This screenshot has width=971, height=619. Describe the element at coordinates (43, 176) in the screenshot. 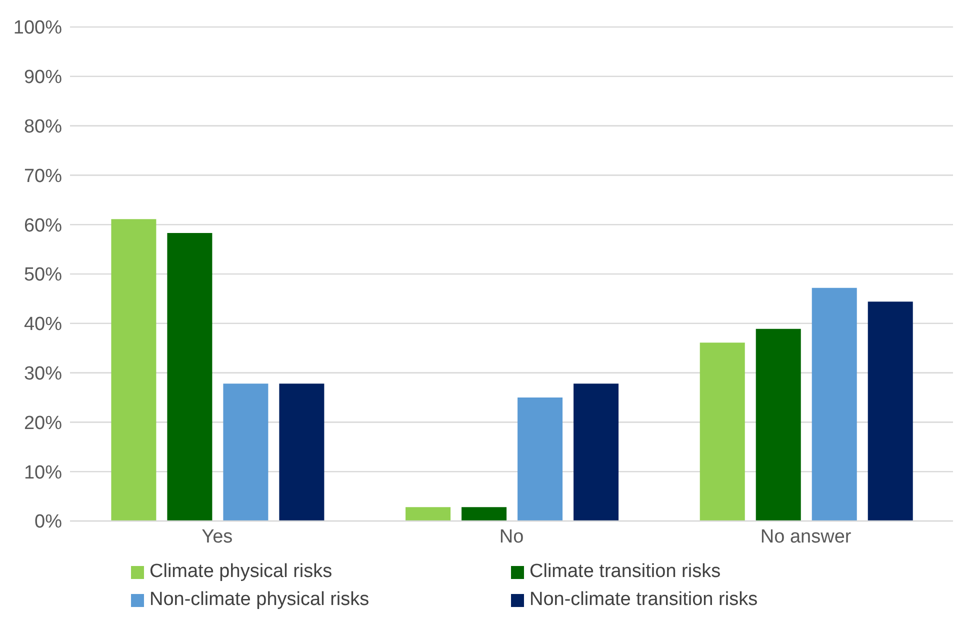

I see `y-tick-label: 70%` at that location.